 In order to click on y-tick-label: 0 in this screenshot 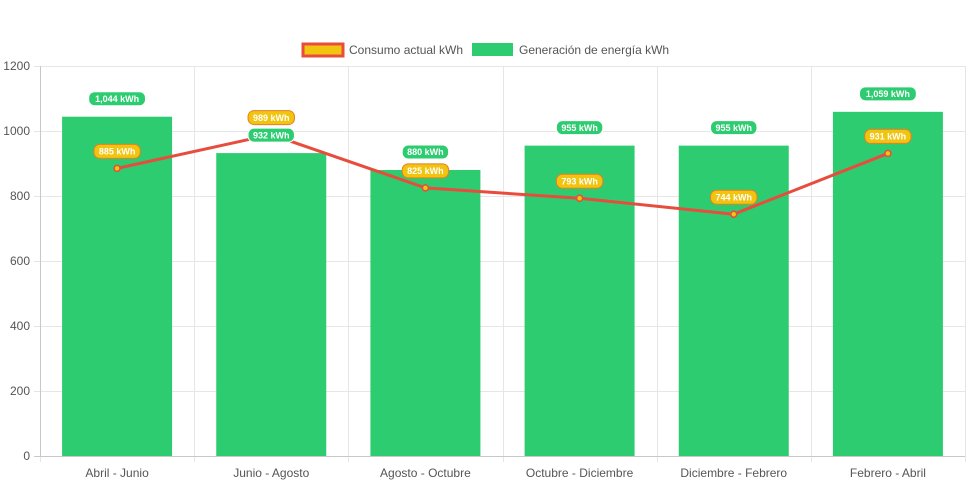, I will do `click(26, 456)`.